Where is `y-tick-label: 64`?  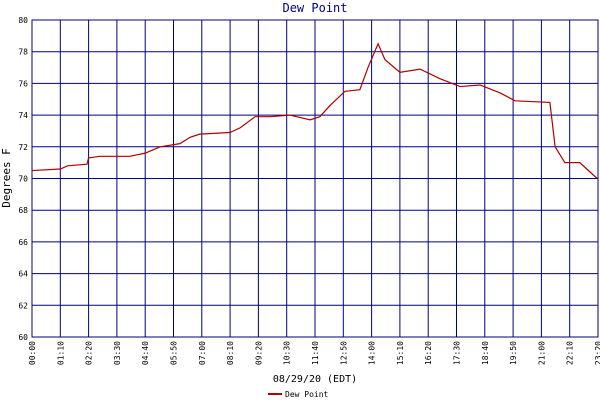
y-tick-label: 64 is located at coordinates (23, 274).